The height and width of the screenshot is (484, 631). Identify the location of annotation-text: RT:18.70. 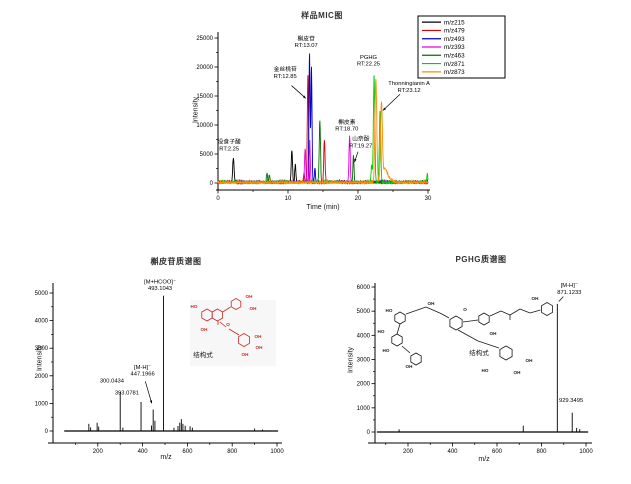
(346, 130).